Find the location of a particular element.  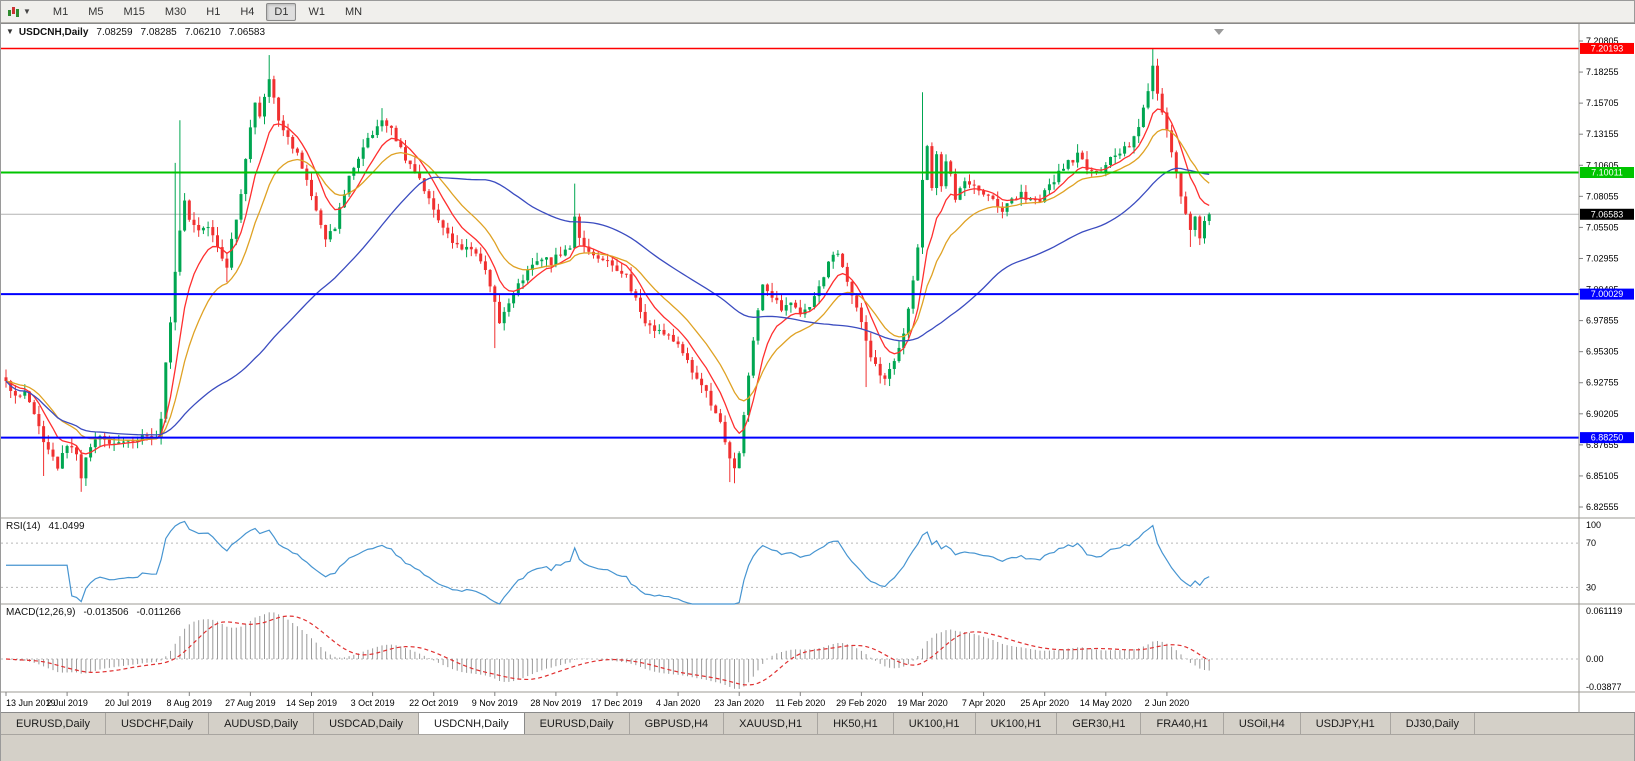

chart-tab-13-usoil-h4: USOil,H4 is located at coordinates (1262, 723).